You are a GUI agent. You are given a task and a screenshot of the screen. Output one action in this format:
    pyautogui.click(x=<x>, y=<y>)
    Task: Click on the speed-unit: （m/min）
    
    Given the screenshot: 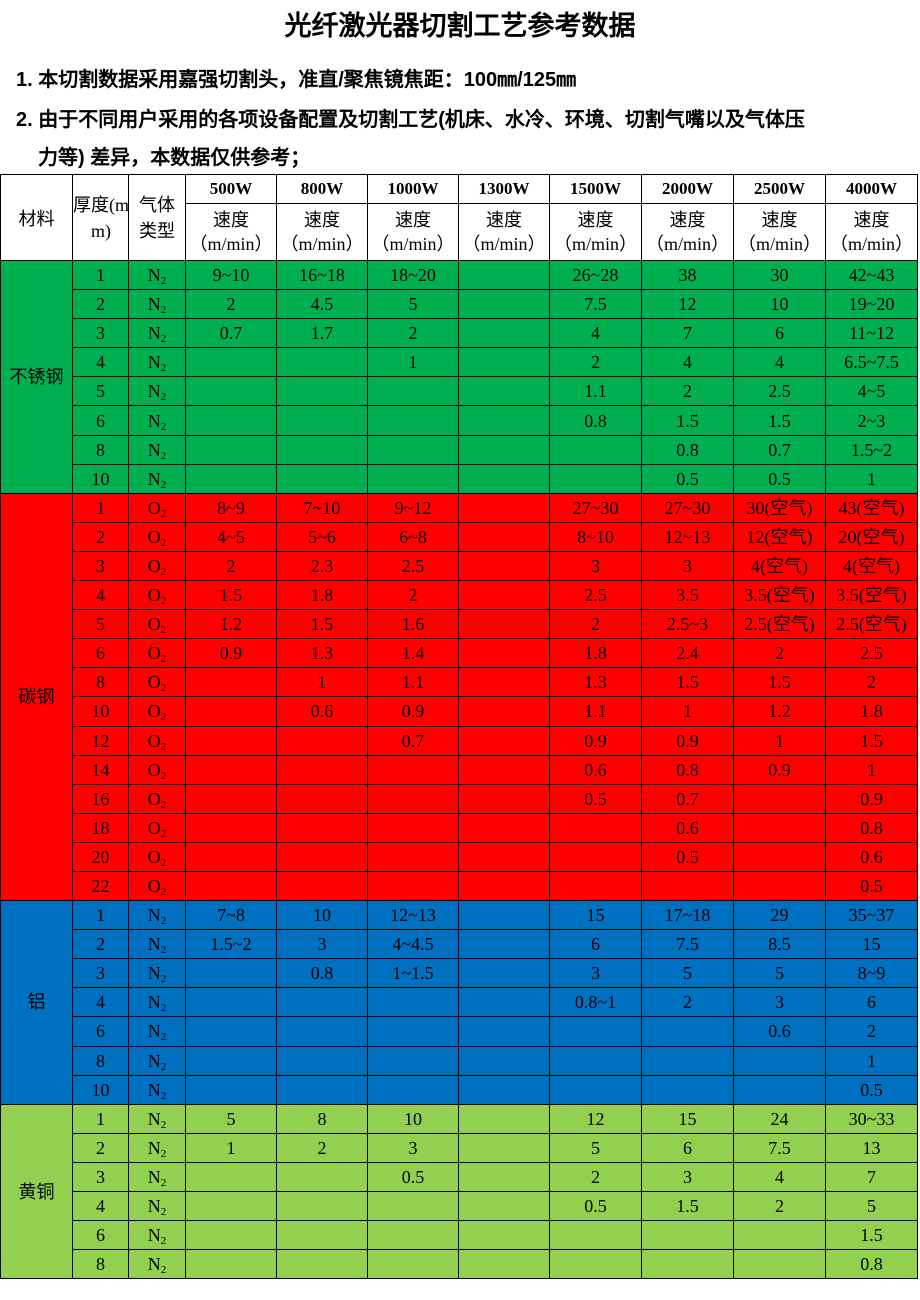 What is the action you would take?
    pyautogui.click(x=779, y=244)
    